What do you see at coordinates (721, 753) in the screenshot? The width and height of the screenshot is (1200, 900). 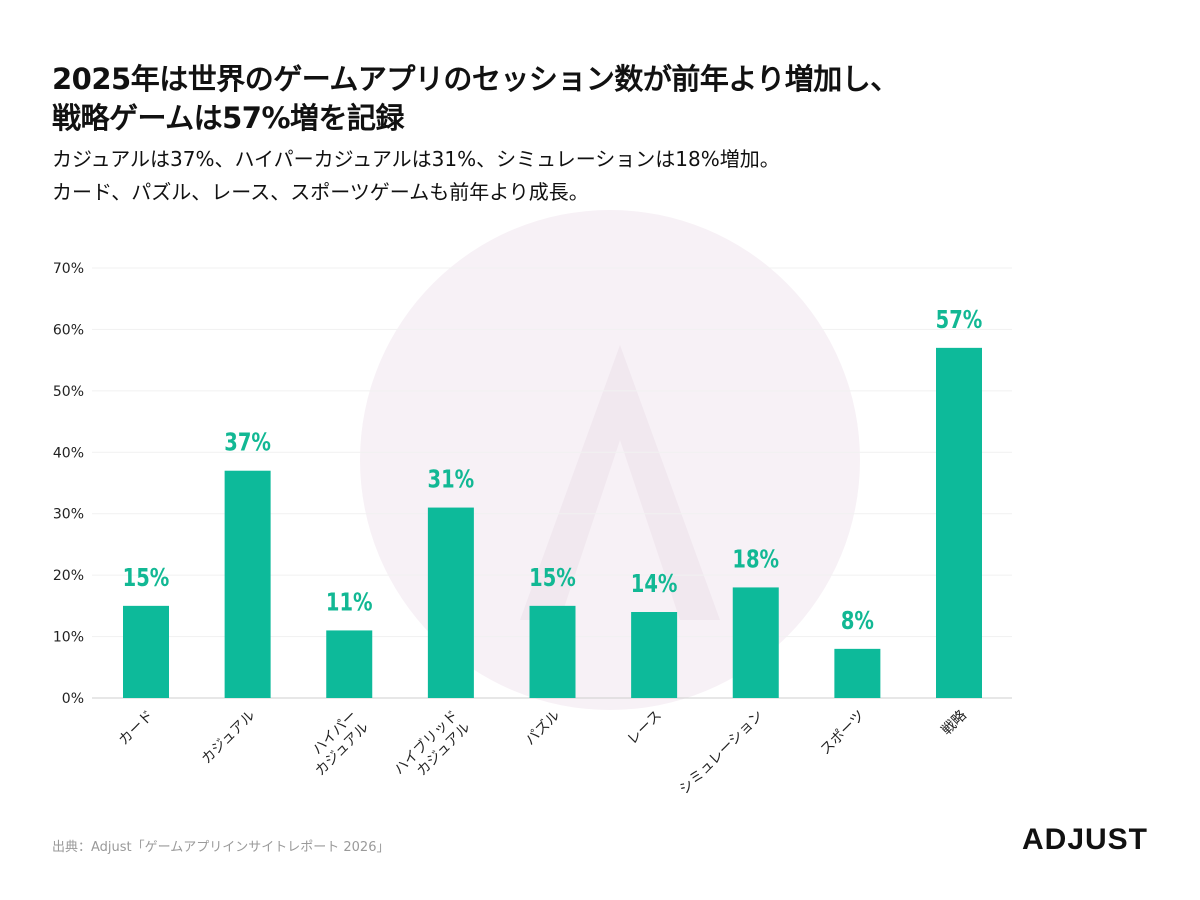 I see `x-tick-label: シミュレーション` at bounding box center [721, 753].